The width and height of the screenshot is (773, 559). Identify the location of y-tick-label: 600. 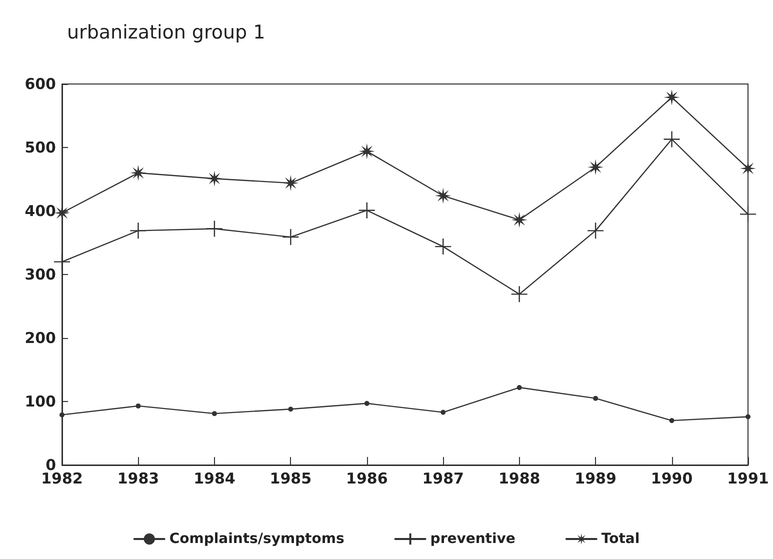
(40, 84).